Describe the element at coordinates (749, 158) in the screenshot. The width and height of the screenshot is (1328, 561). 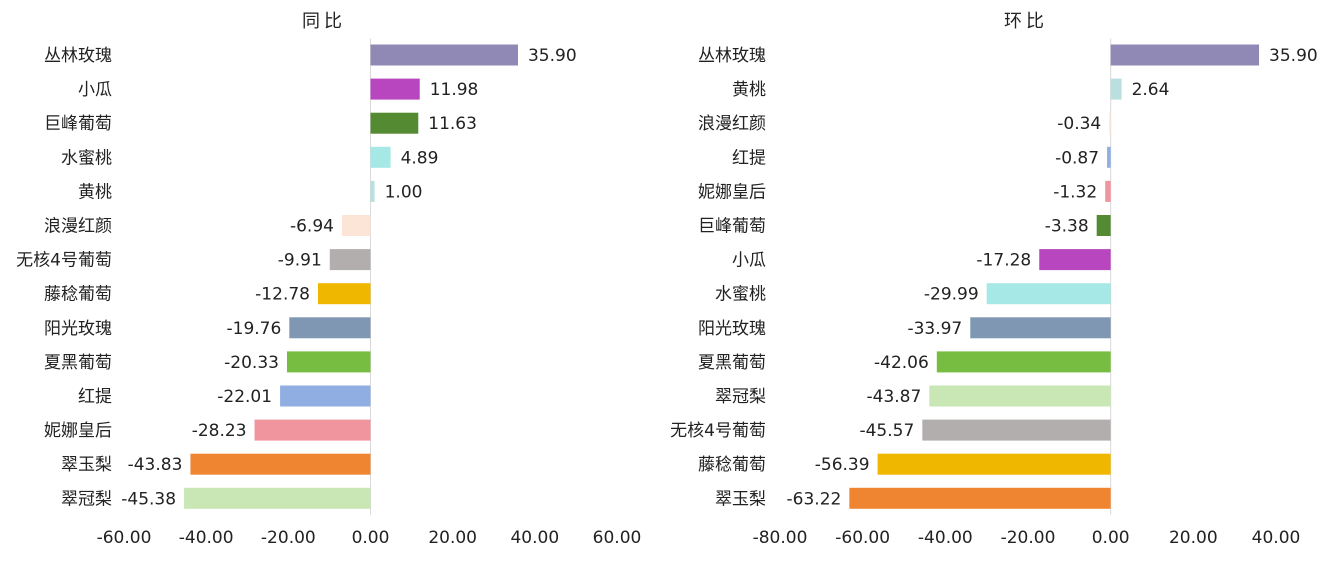
I see `mom-category-label: 红提` at that location.